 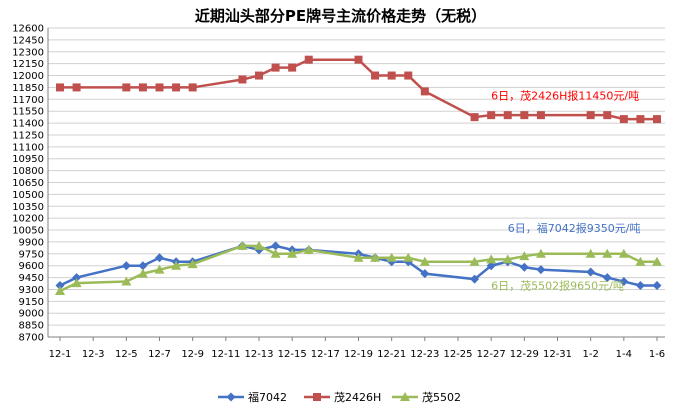 I want to click on y-tick-label: 9150, so click(x=31, y=302).